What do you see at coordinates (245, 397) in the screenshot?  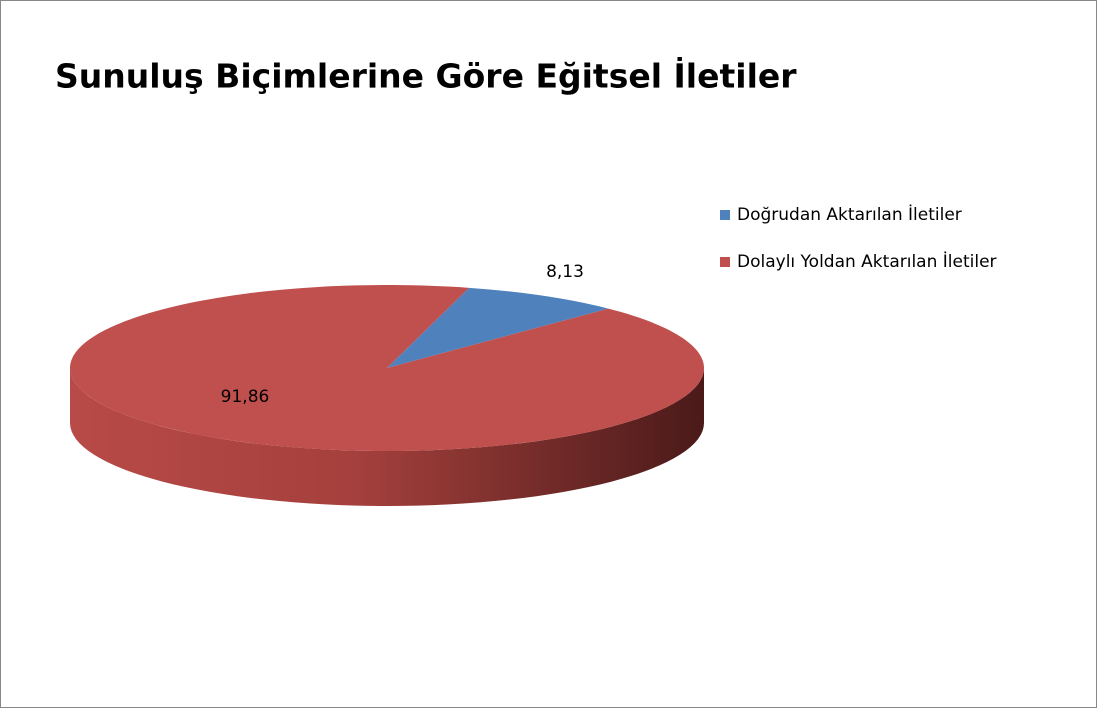 I see `data-label: 91,86` at bounding box center [245, 397].